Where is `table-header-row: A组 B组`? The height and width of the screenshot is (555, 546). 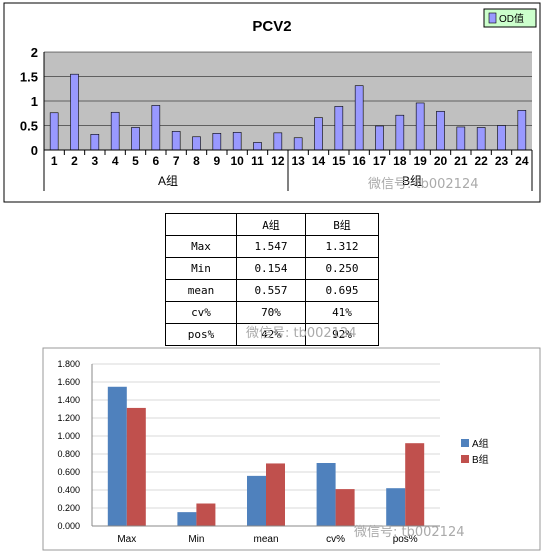
table-header-row: A组 B组 is located at coordinates (272, 224).